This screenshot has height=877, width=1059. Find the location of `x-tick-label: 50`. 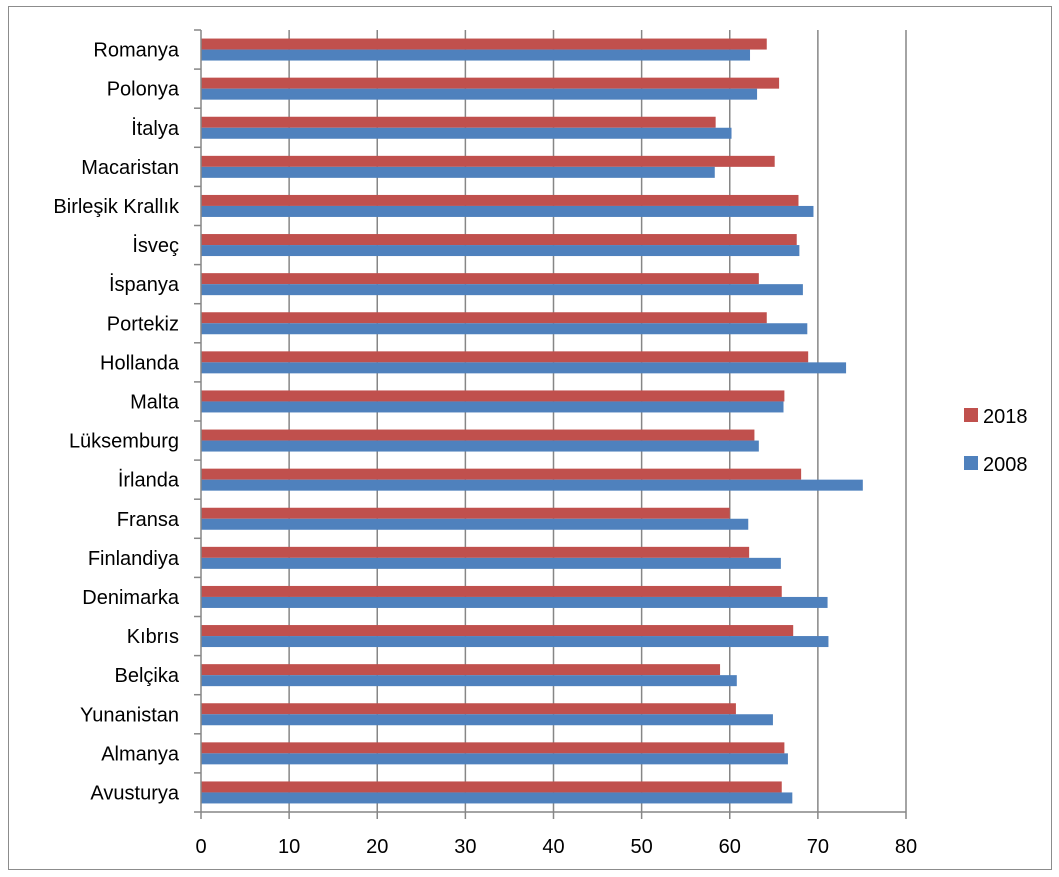

x-tick-label: 50 is located at coordinates (642, 847).